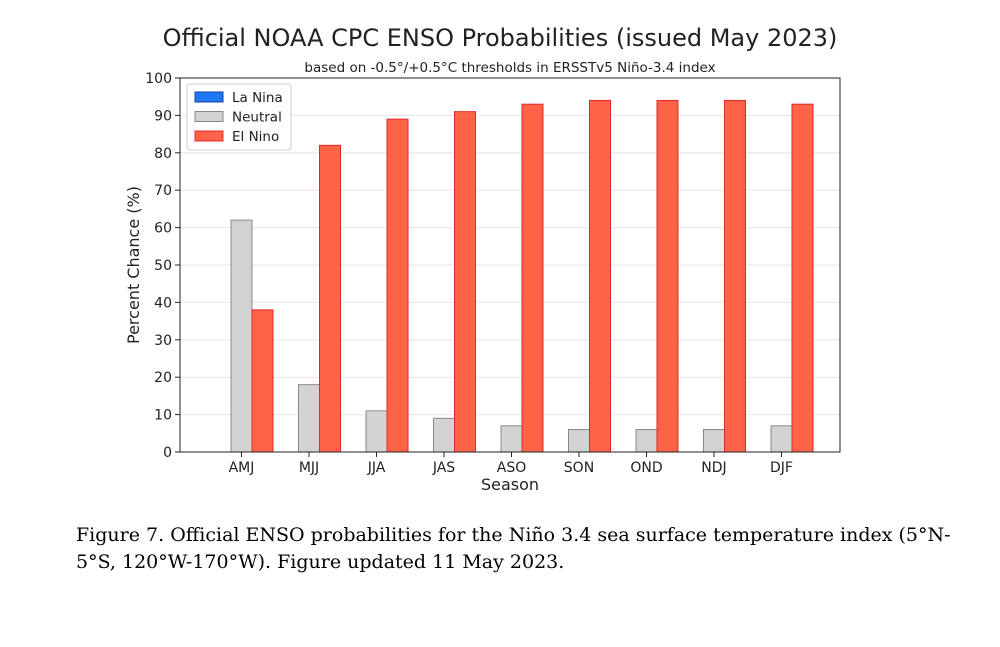  What do you see at coordinates (532, 278) in the screenshot?
I see `bar-el-nino-aso` at bounding box center [532, 278].